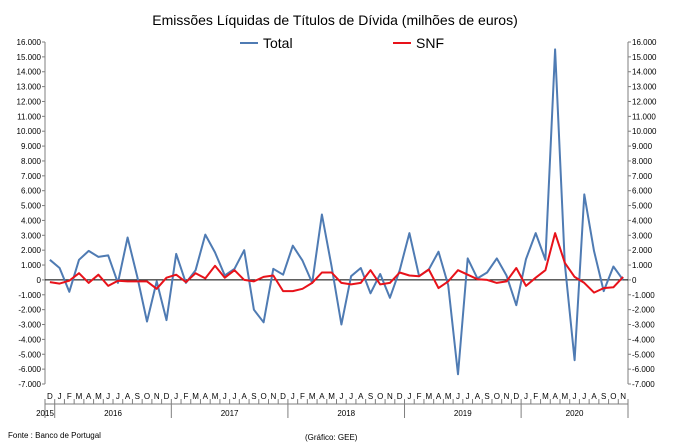 Image resolution: width=680 pixels, height=447 pixels. I want to click on y-tick-label-left: -6.000, so click(29, 369).